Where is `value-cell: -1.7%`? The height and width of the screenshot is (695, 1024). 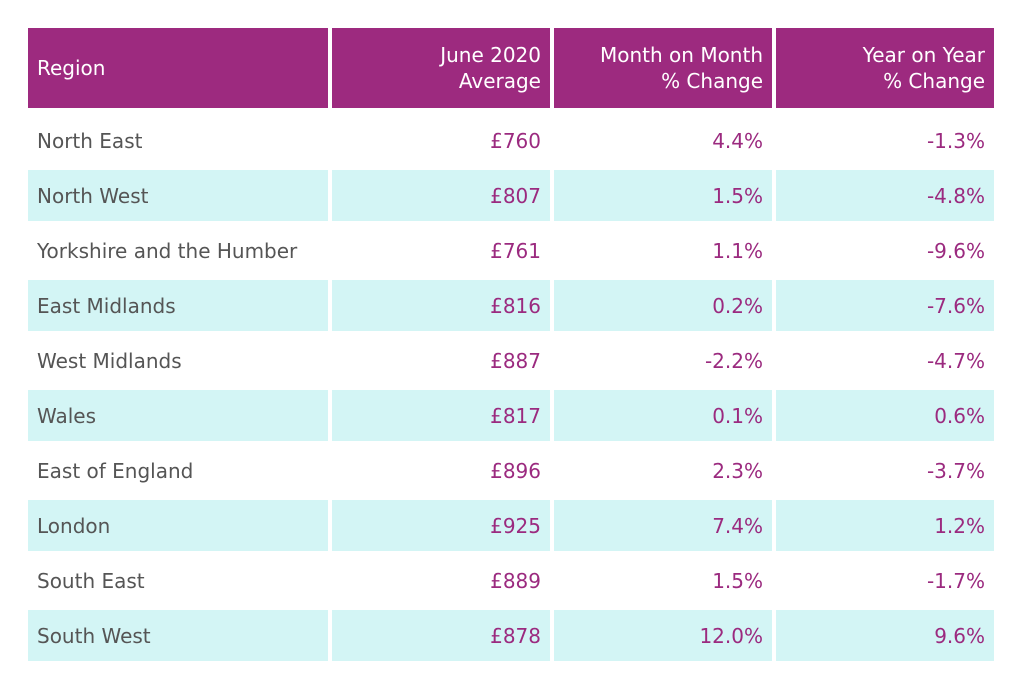
value-cell: -1.7% is located at coordinates (955, 580).